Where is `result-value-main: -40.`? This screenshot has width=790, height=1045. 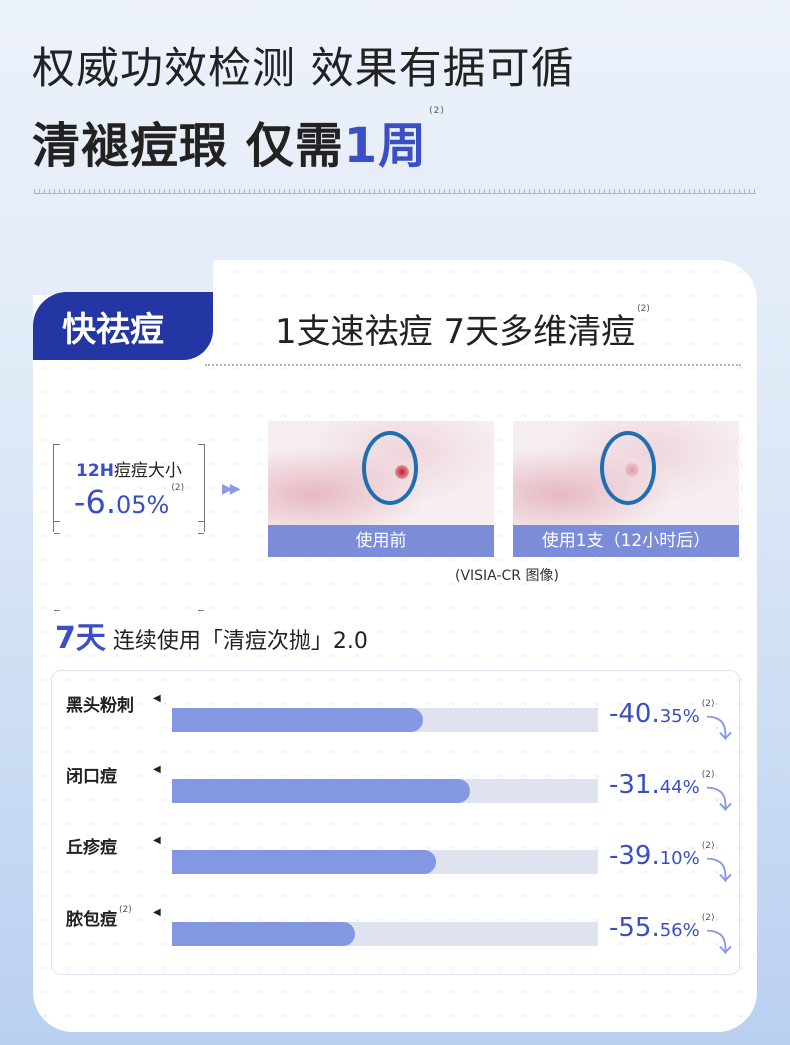
result-value-main: -40. is located at coordinates (634, 714).